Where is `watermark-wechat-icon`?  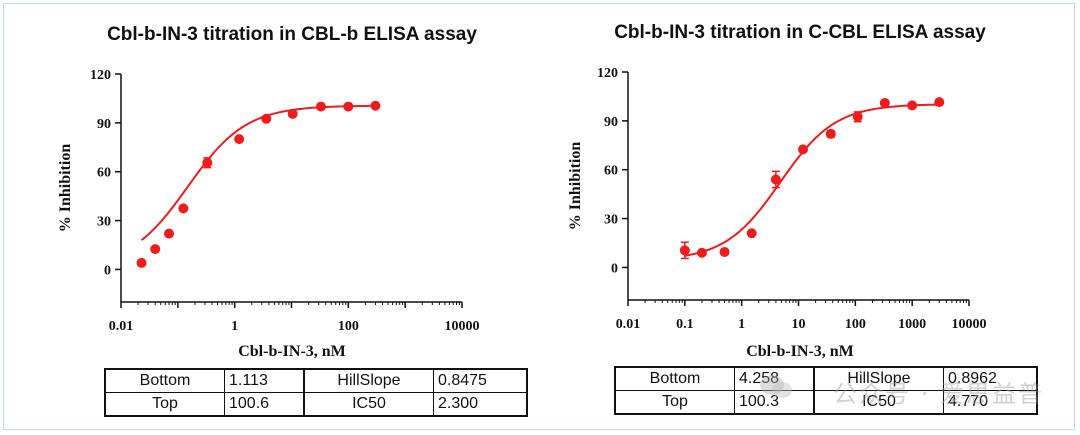 watermark-wechat-icon is located at coordinates (776, 386).